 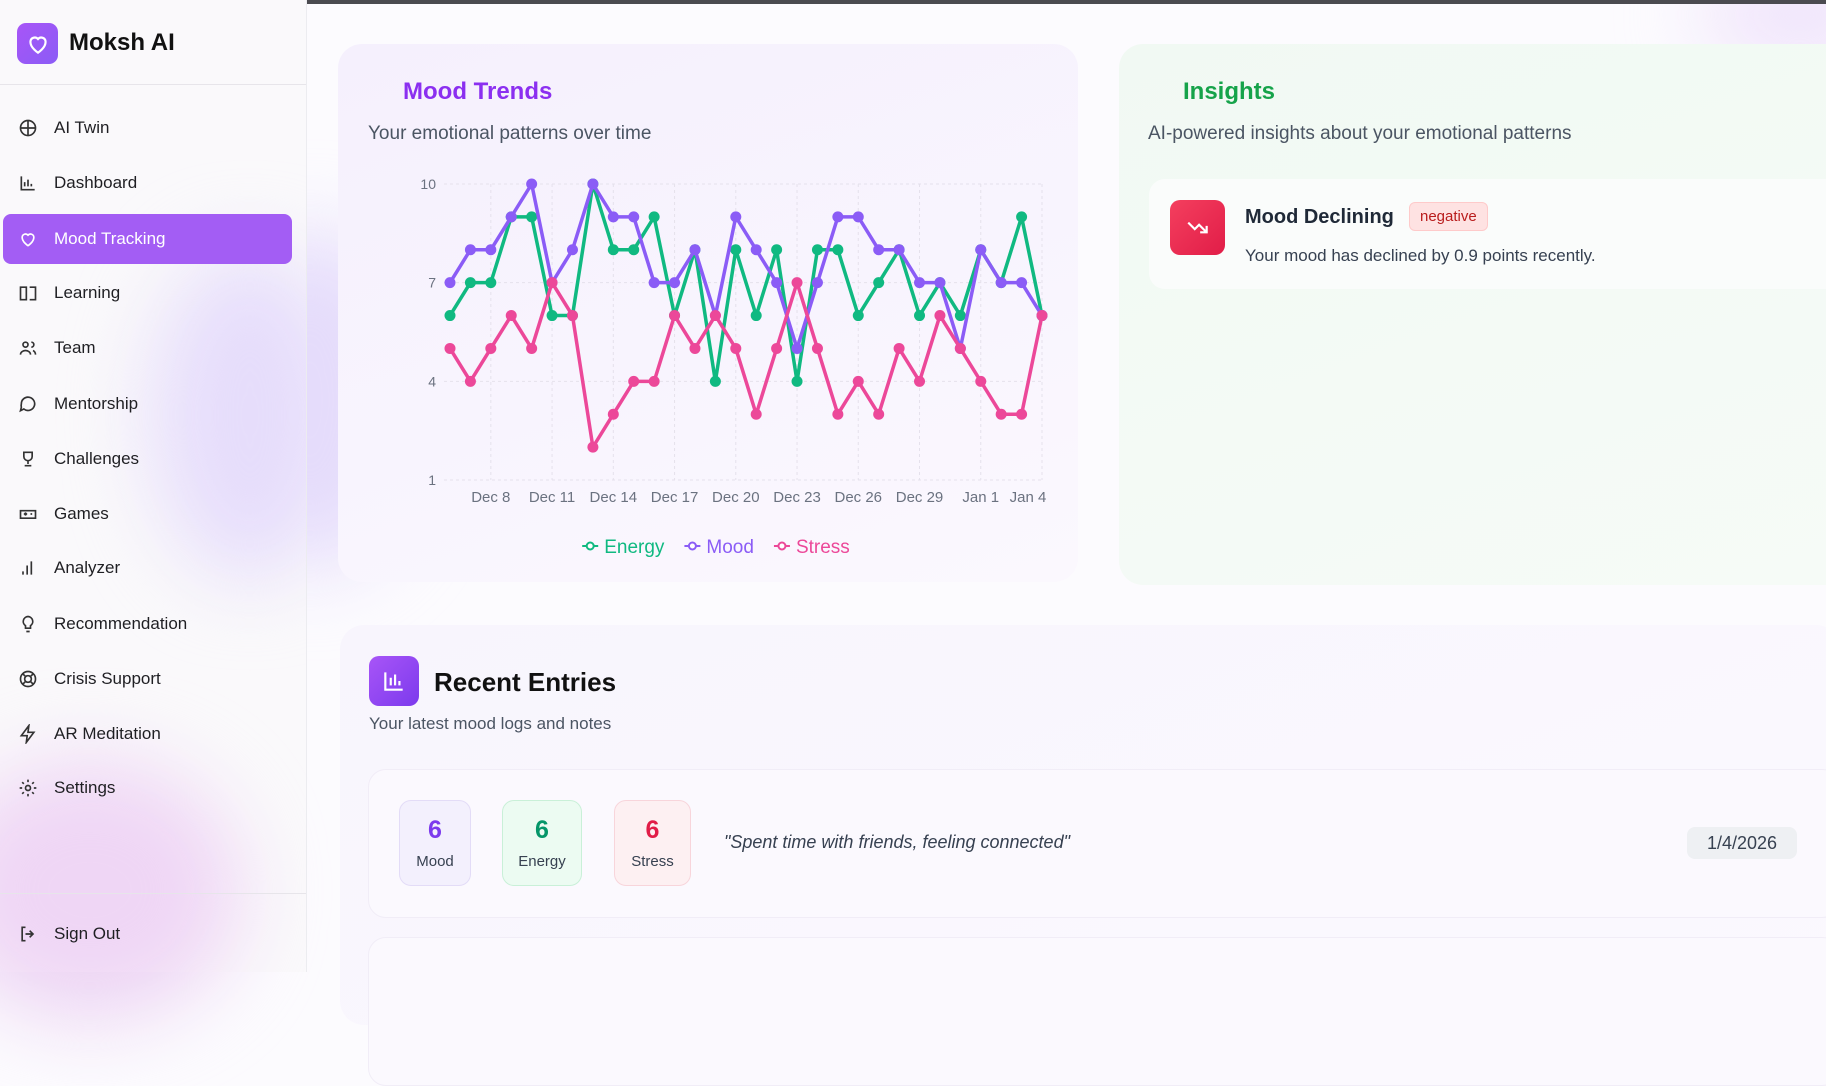 What do you see at coordinates (147, 788) in the screenshot?
I see `nav-item: Settings` at bounding box center [147, 788].